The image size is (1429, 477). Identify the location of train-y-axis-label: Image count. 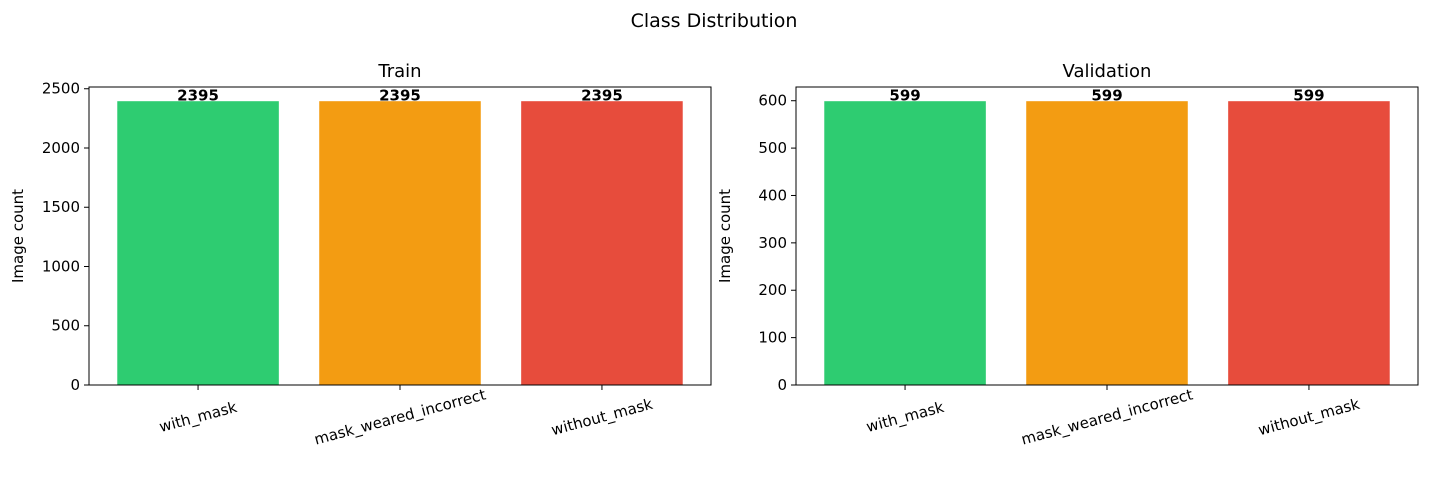
(18, 236).